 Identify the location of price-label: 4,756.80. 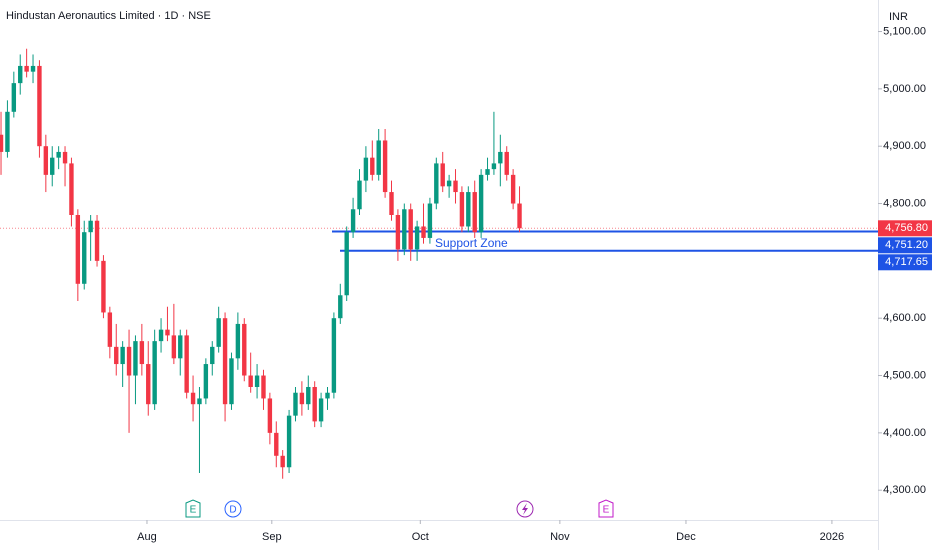
(906, 228).